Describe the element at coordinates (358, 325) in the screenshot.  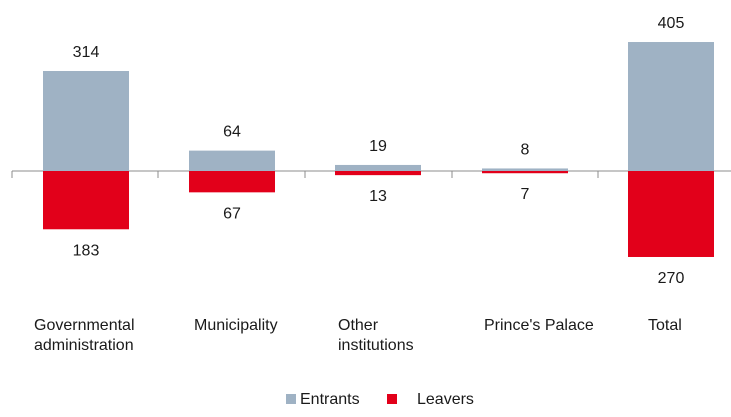
I see `category-label-line: Other` at that location.